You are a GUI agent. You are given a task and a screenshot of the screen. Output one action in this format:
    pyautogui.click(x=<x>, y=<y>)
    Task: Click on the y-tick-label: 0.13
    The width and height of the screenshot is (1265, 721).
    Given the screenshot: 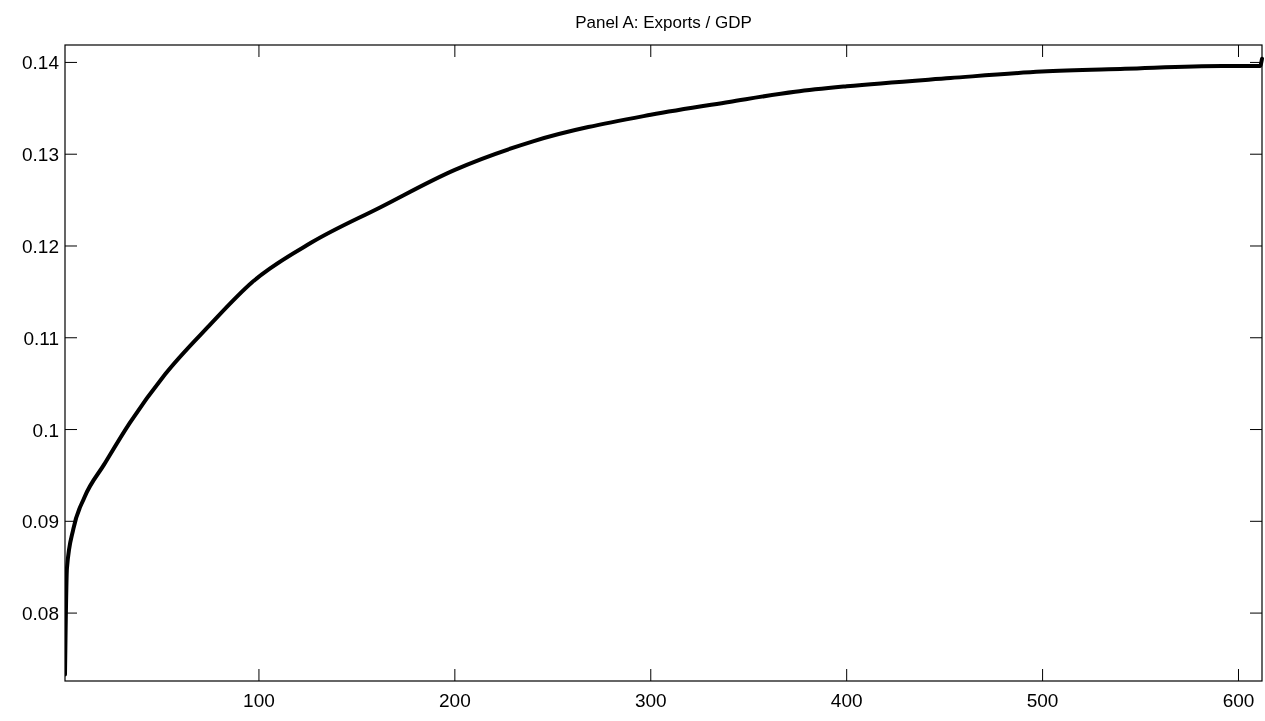 What is the action you would take?
    pyautogui.click(x=40, y=155)
    